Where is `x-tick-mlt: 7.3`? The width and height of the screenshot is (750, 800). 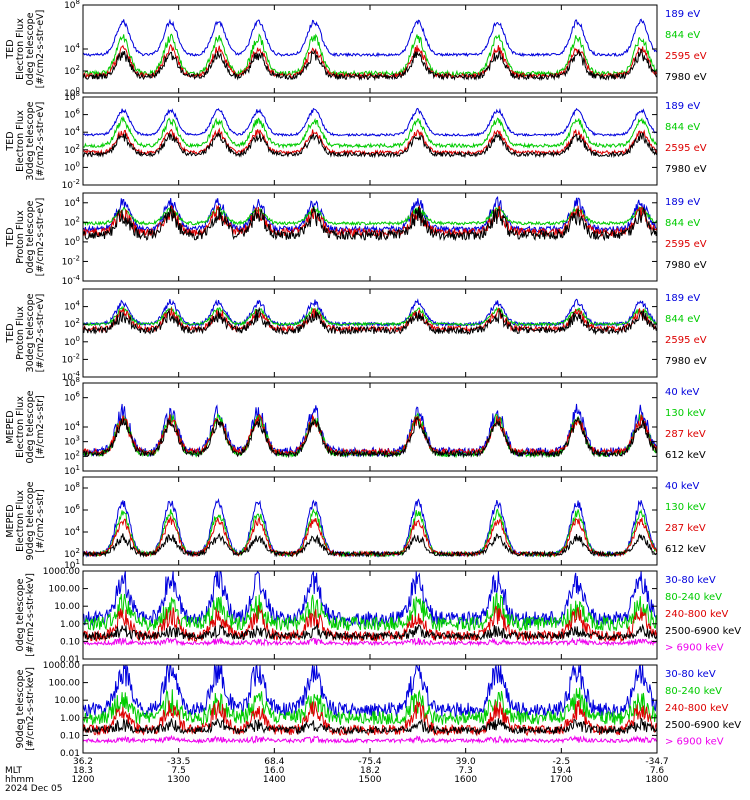 x-tick-mlt: 7.3 is located at coordinates (466, 771).